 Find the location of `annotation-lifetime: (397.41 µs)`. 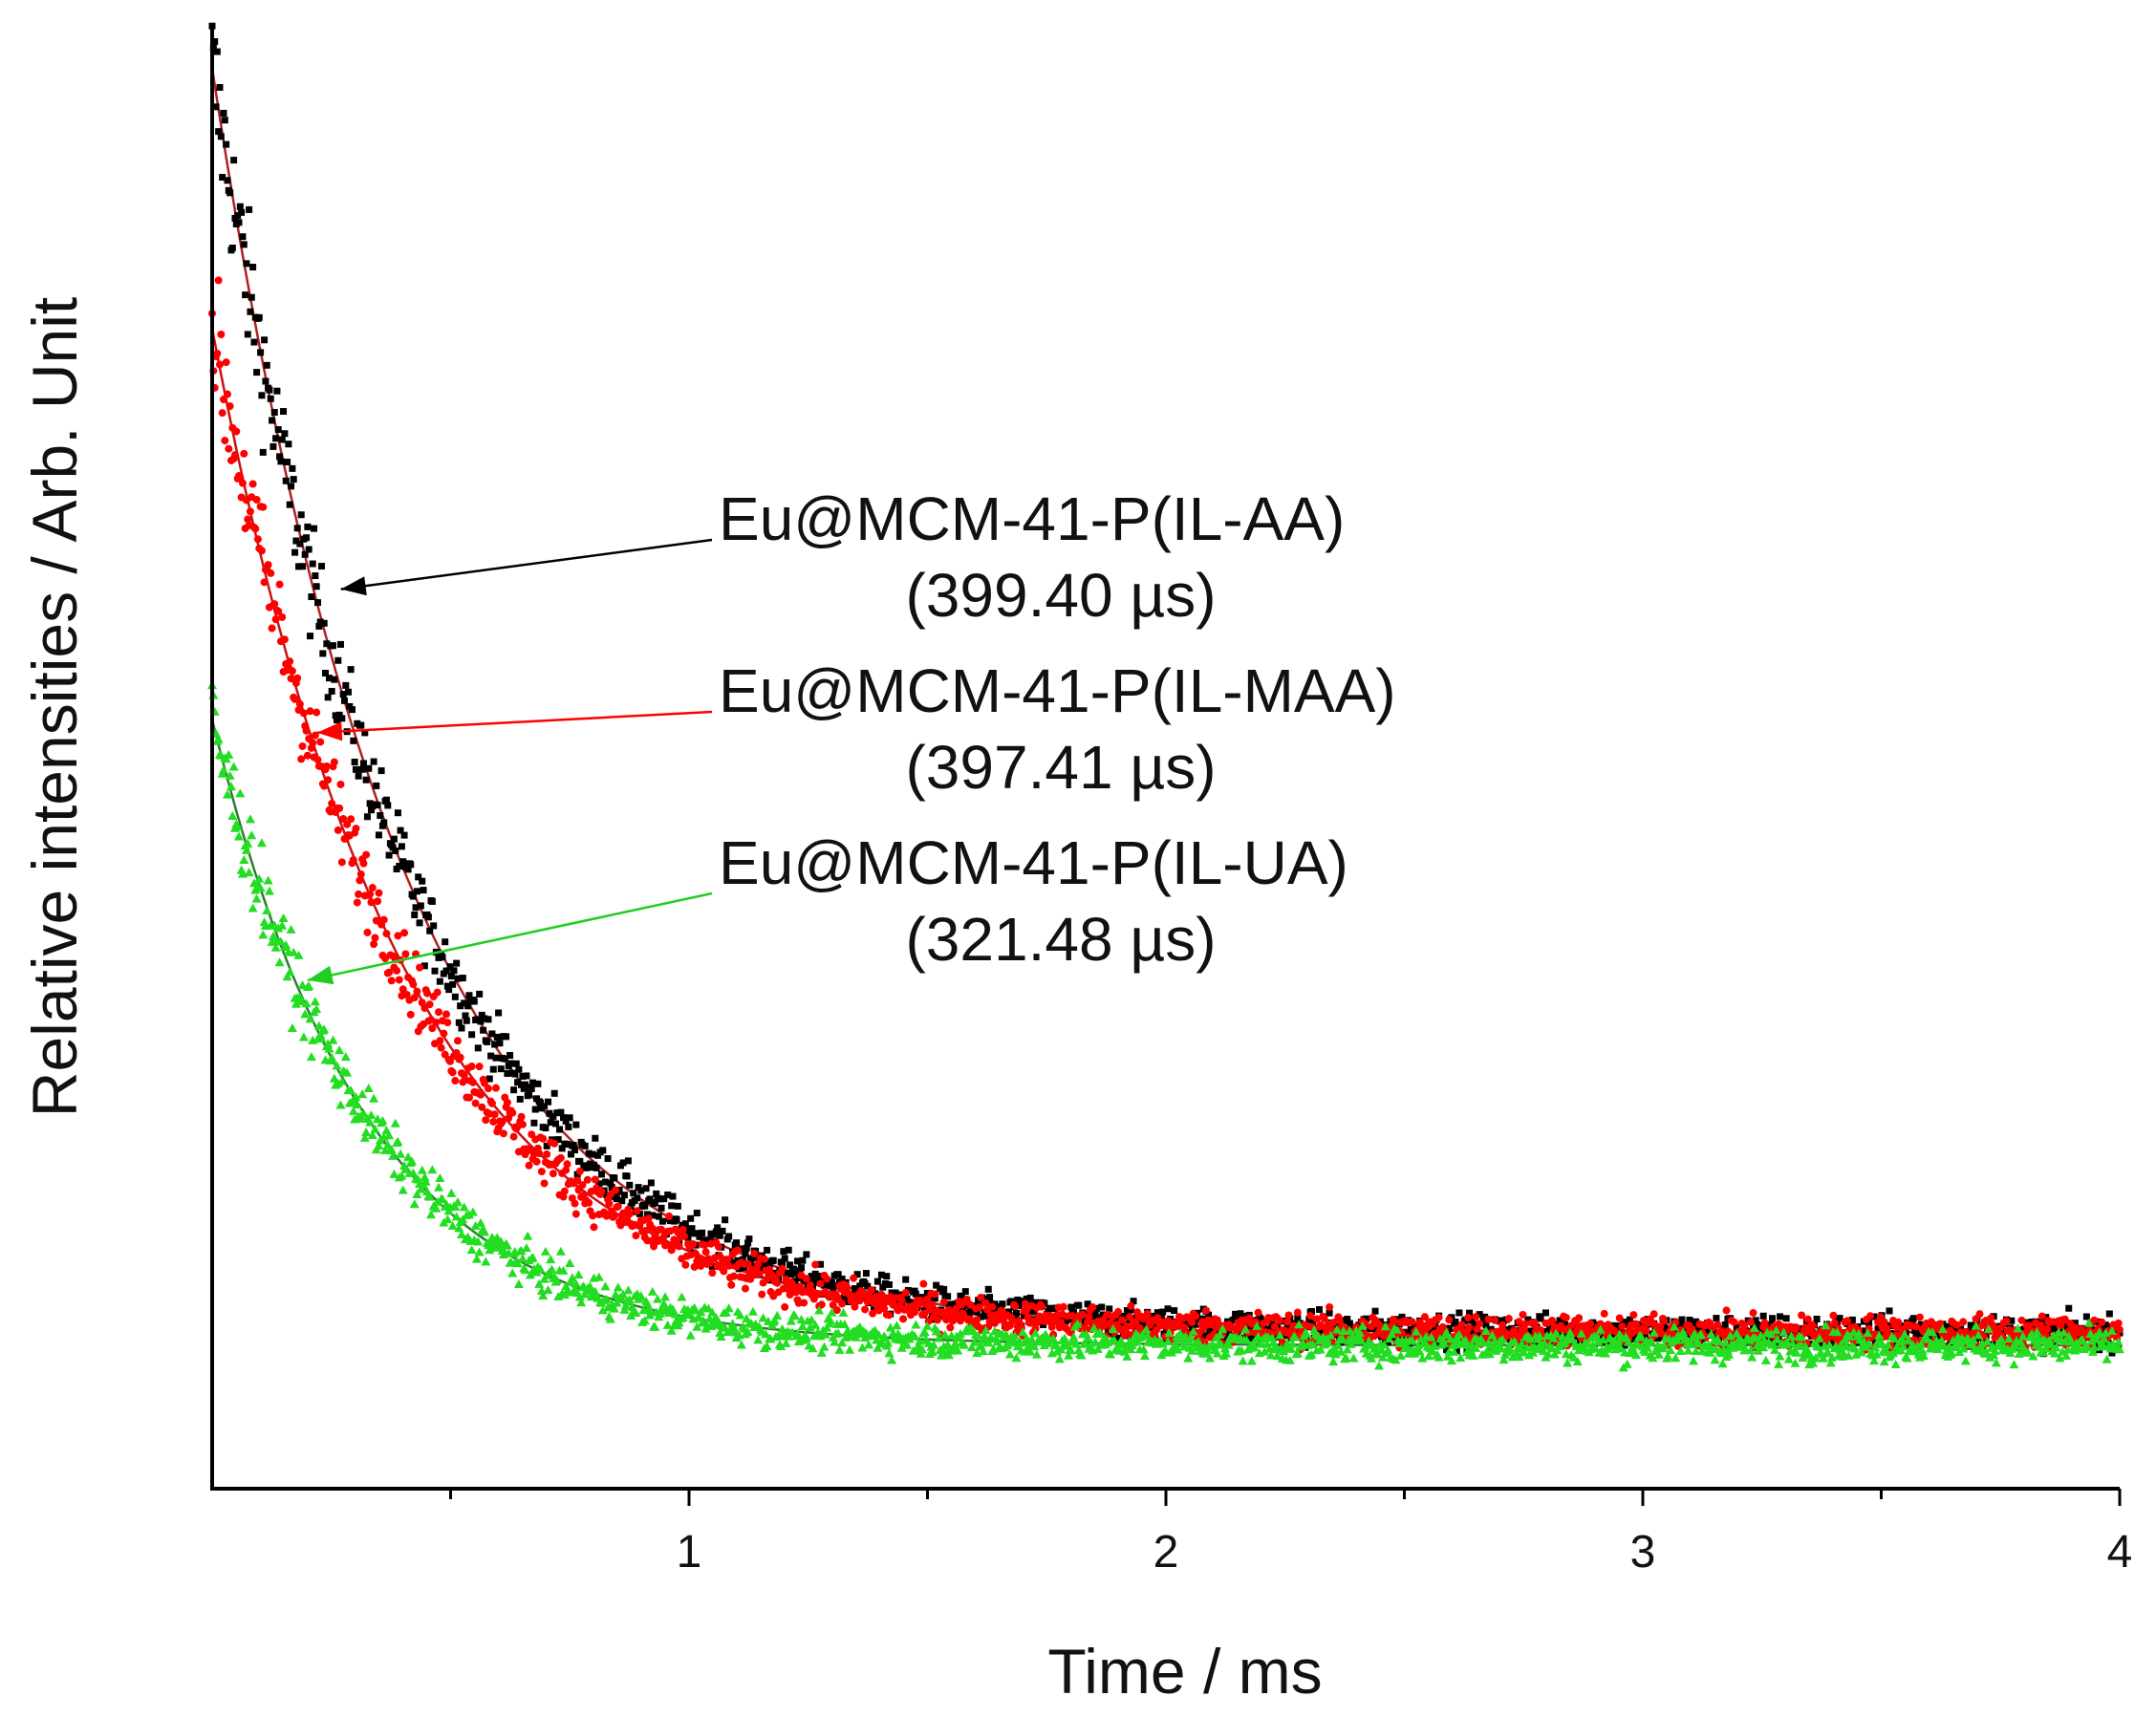

annotation-lifetime: (397.41 µs) is located at coordinates (1060, 767).